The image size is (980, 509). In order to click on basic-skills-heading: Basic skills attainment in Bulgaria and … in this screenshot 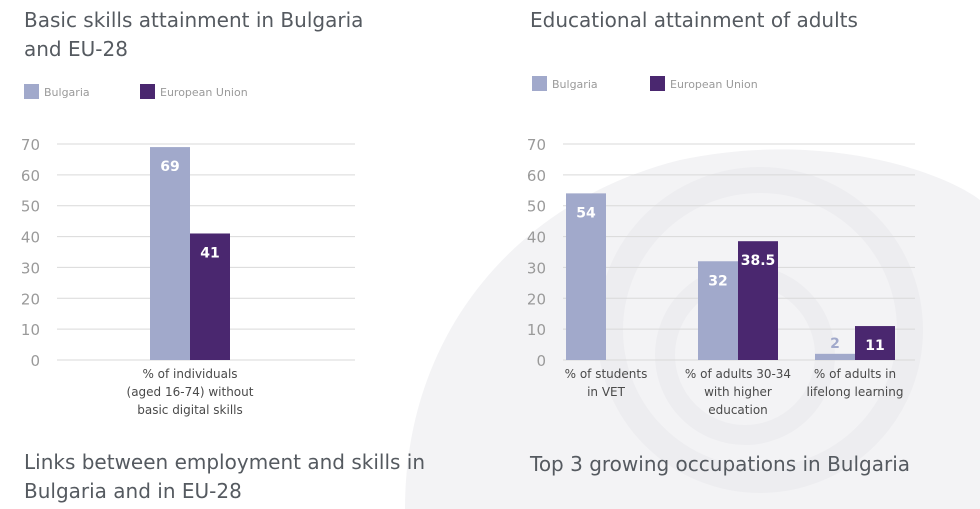, I will do `click(194, 34)`.